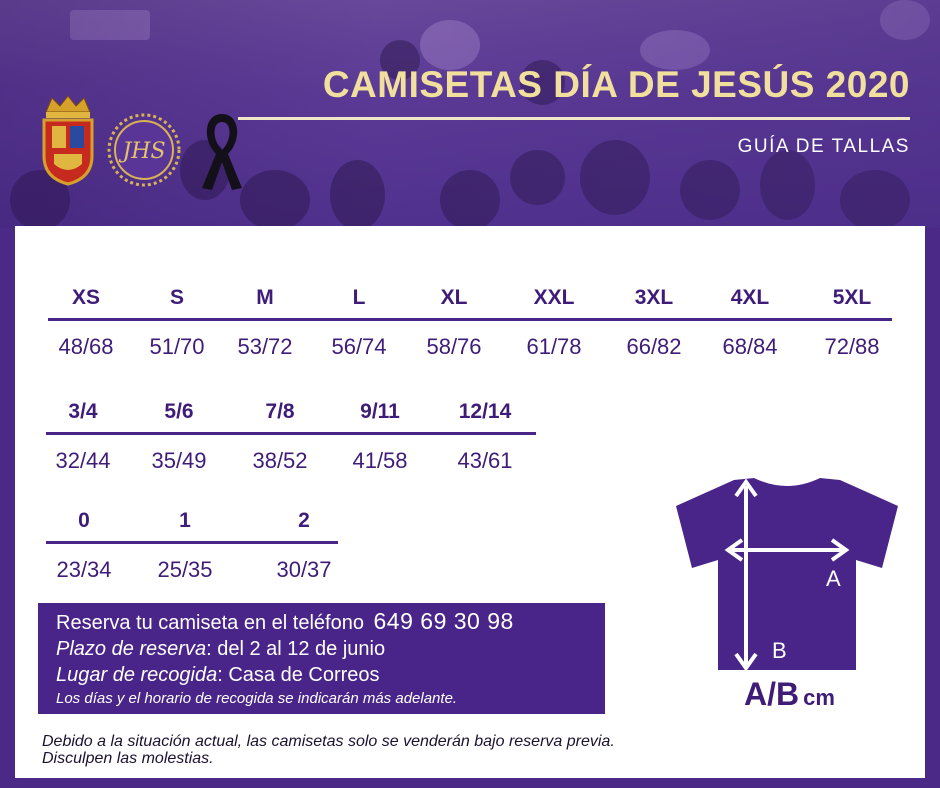 The image size is (940, 788). I want to click on size-value: 66/82, so click(654, 346).